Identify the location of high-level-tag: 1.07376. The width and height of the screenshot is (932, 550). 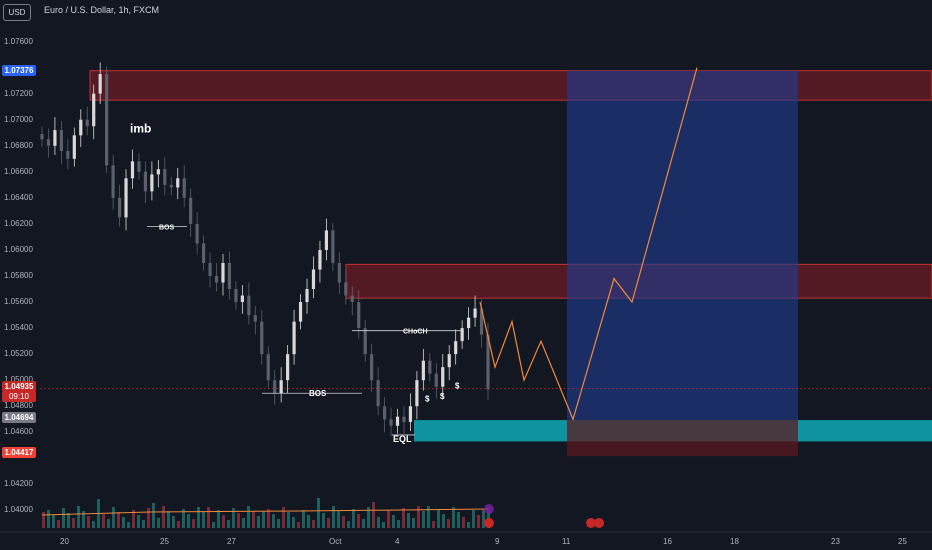
(19, 70).